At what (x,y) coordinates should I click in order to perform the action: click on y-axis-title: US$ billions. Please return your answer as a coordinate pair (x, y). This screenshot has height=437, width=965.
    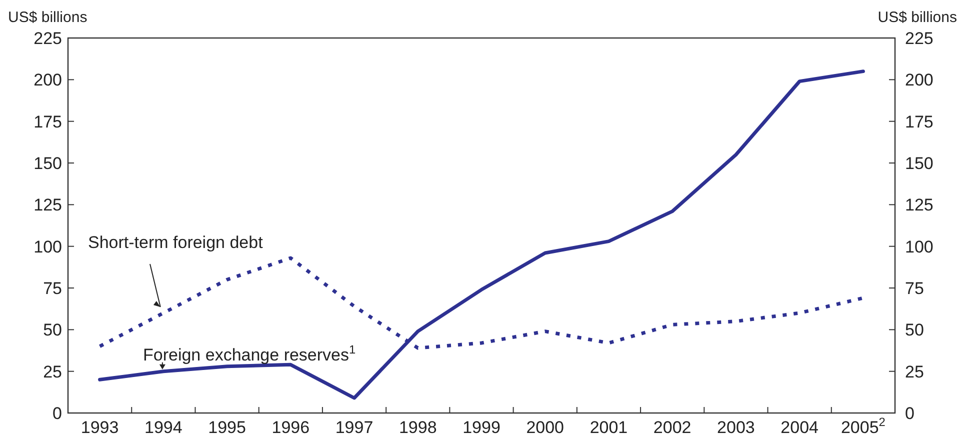
    Looking at the image, I should click on (48, 17).